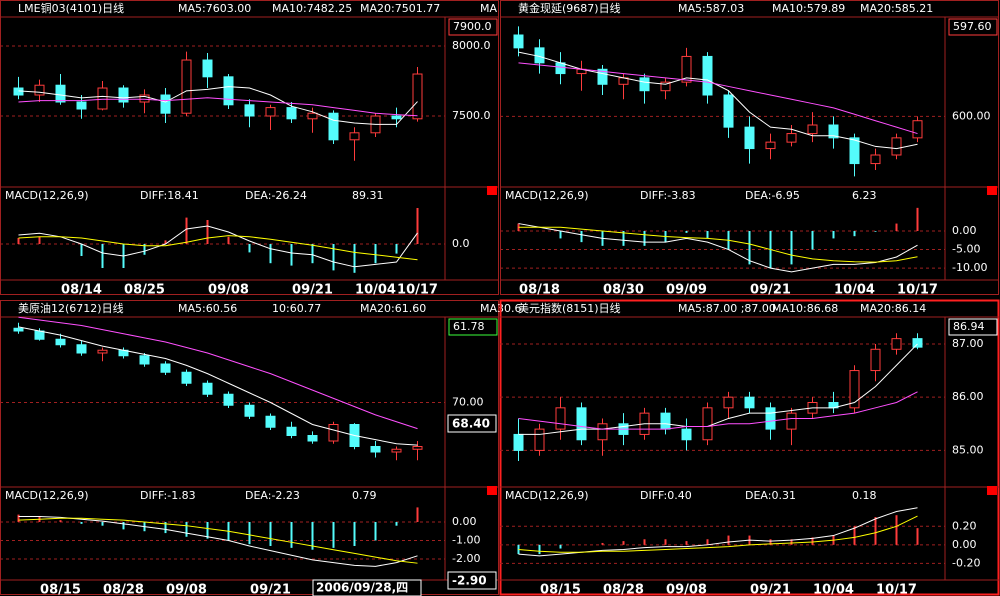  Describe the element at coordinates (623, 290) in the screenshot. I see `date-label: 08/30` at that location.